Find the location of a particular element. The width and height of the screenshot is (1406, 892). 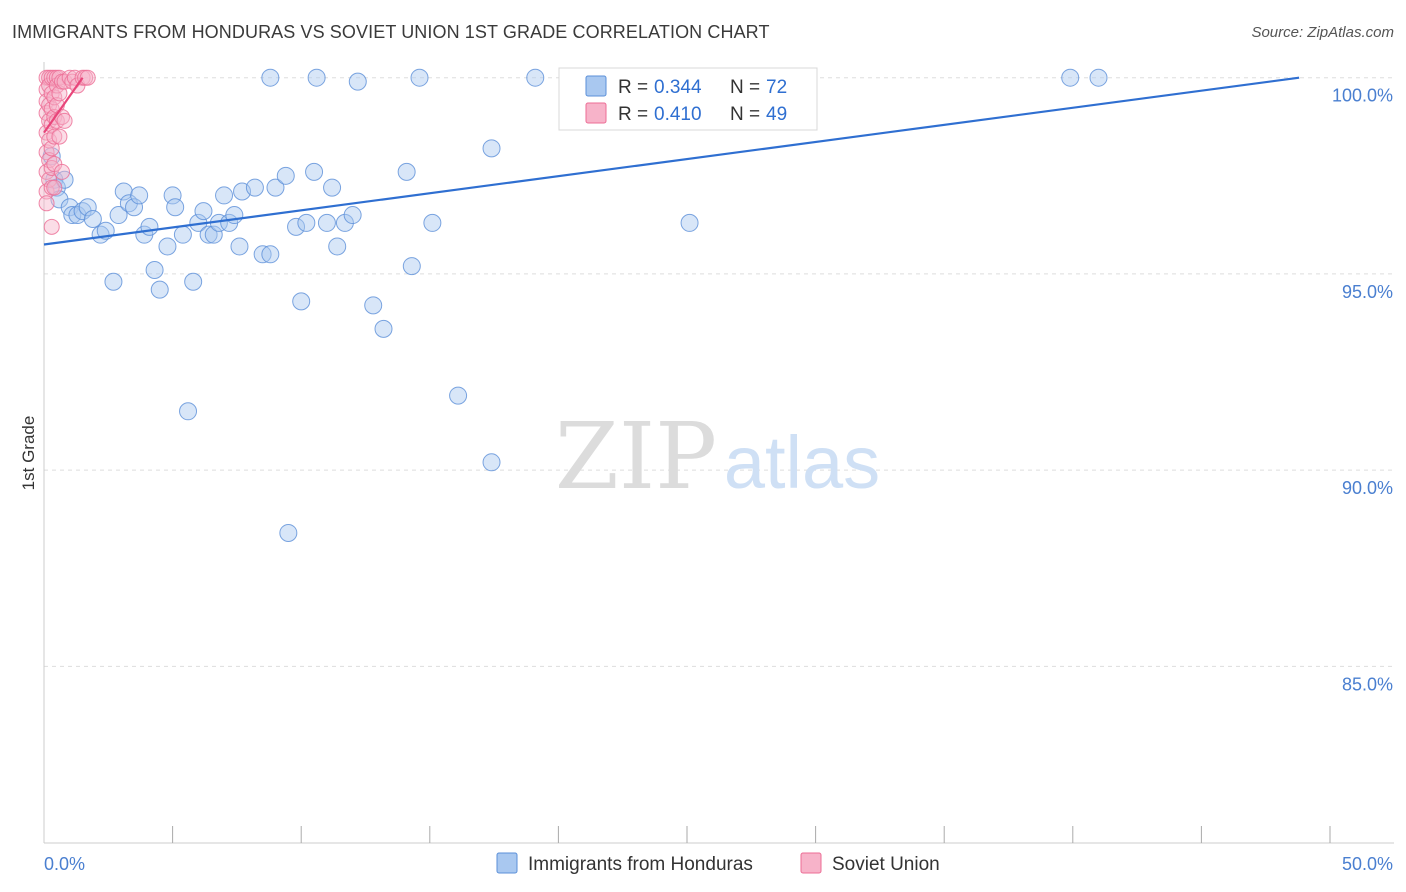

y-tick-label: 90.0% is located at coordinates (1367, 488).